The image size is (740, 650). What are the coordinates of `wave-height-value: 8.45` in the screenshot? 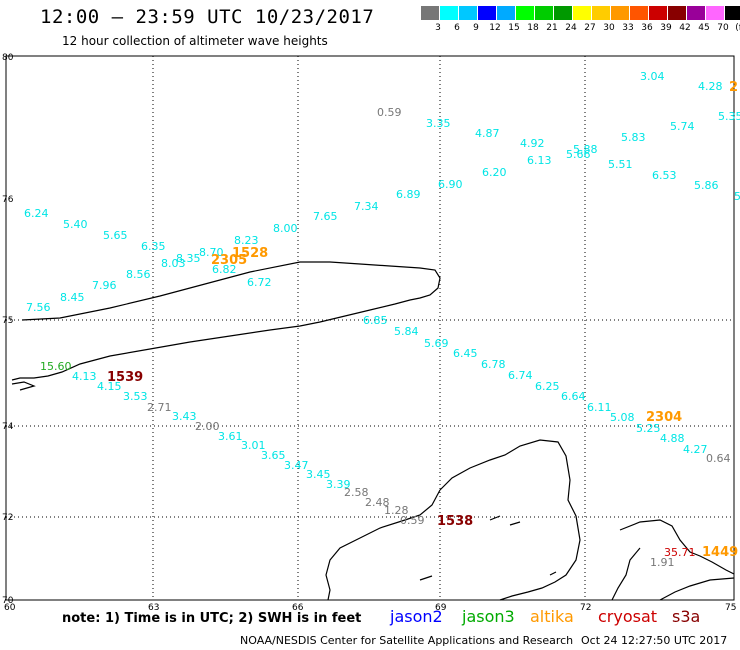 It's located at (72, 297).